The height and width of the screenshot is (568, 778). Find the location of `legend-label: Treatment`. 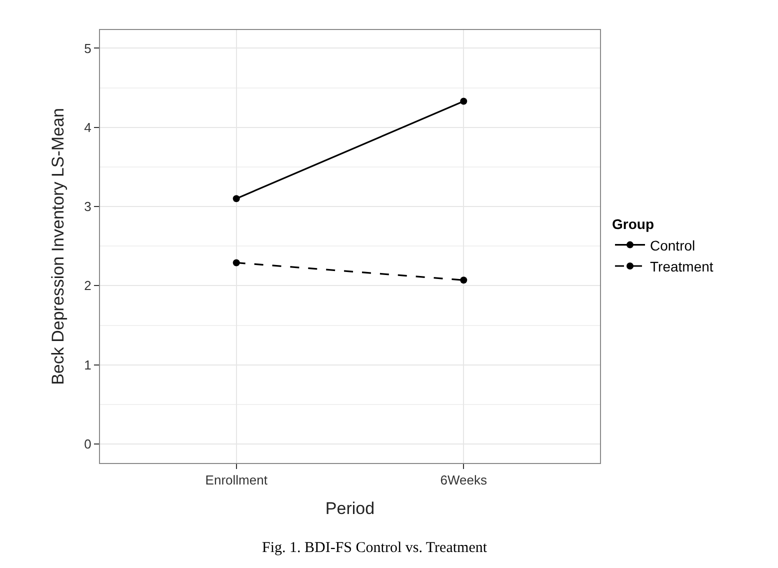

legend-label: Treatment is located at coordinates (682, 266).